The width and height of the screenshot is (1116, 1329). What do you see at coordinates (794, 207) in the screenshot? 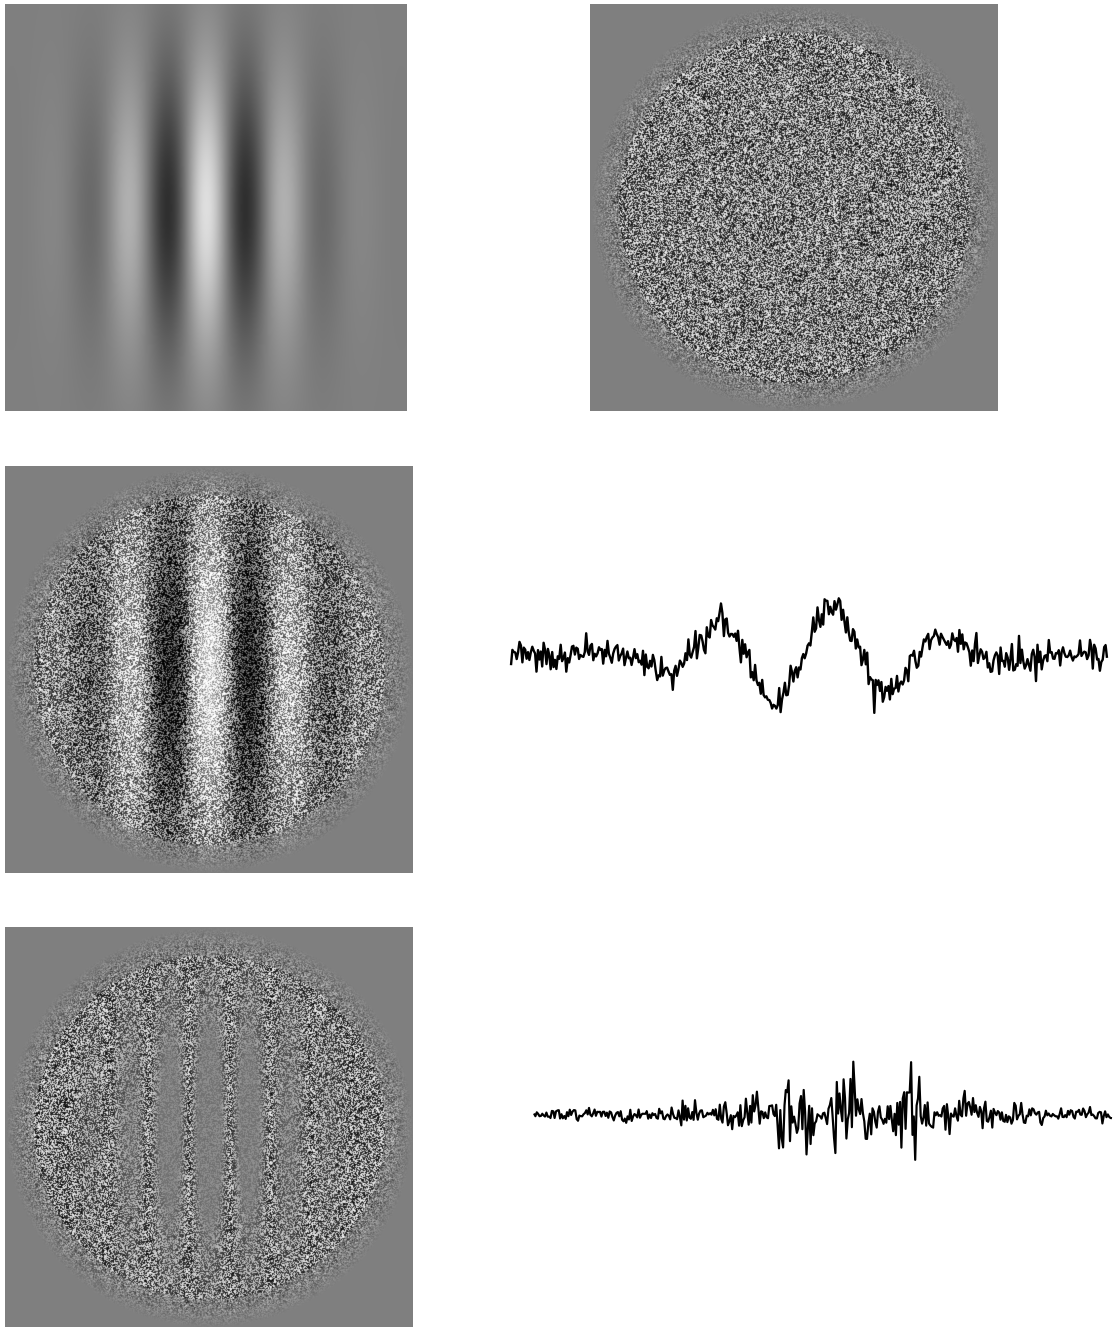
I see `circular-noise-image` at bounding box center [794, 207].